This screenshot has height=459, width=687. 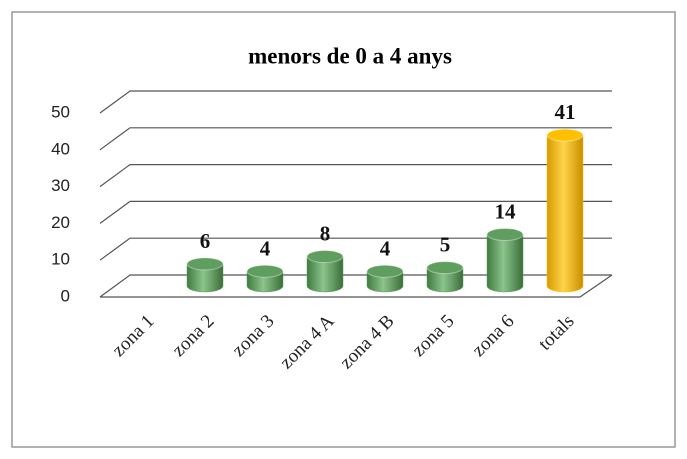 I want to click on y-tick-label: 50, so click(x=60, y=111).